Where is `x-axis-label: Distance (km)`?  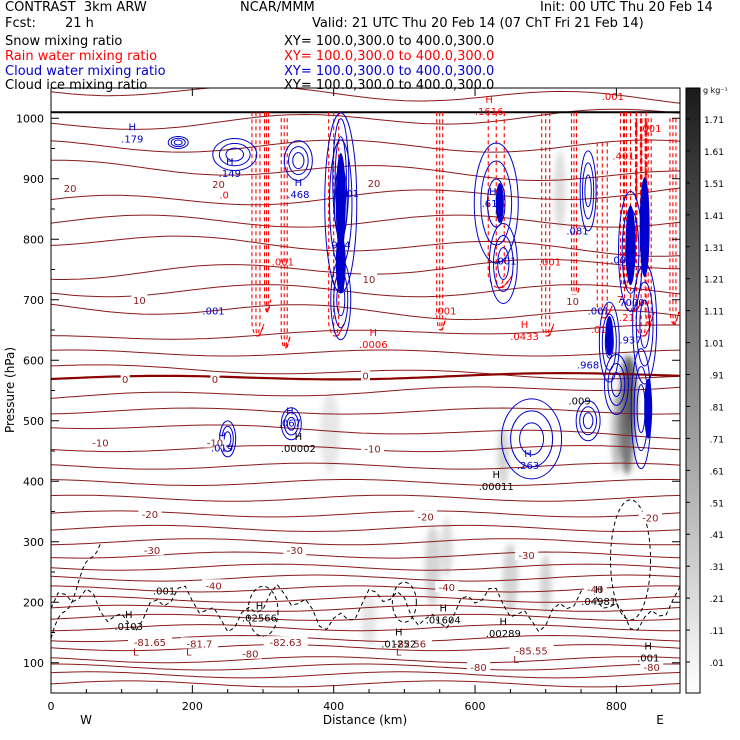 x-axis-label: Distance (km) is located at coordinates (365, 720).